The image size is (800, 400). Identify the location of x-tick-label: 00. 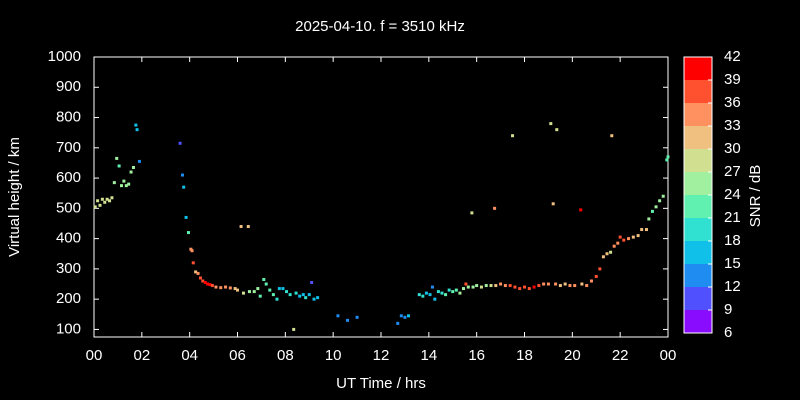
(668, 355).